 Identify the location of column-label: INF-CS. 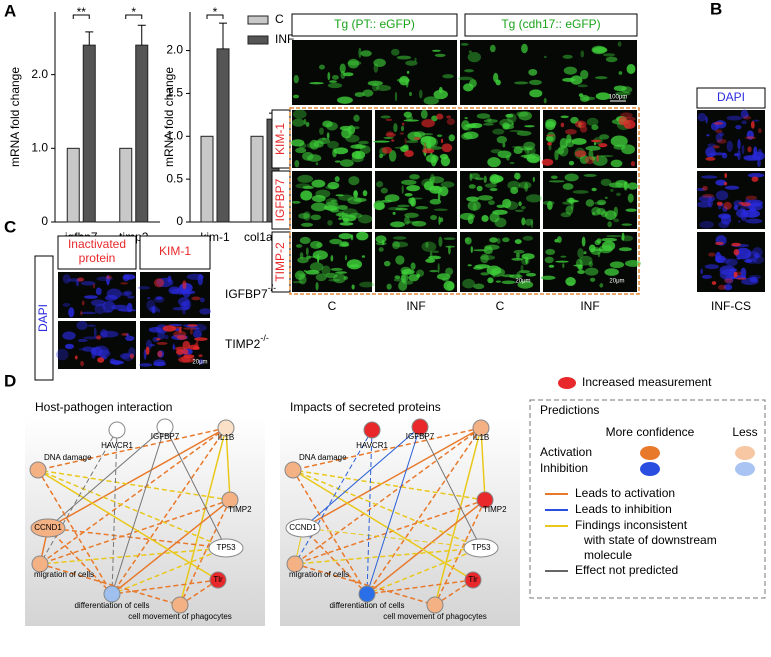
(731, 306).